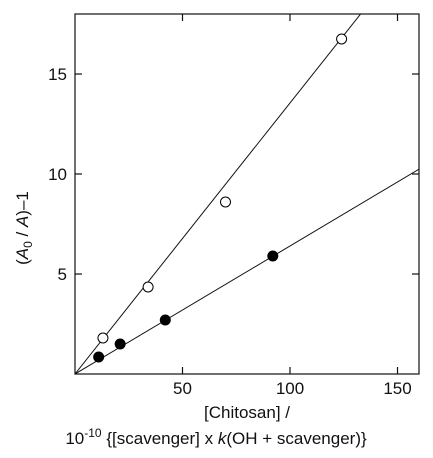  Describe the element at coordinates (28, 244) in the screenshot. I see `y-label-part-subscript: 0` at that location.